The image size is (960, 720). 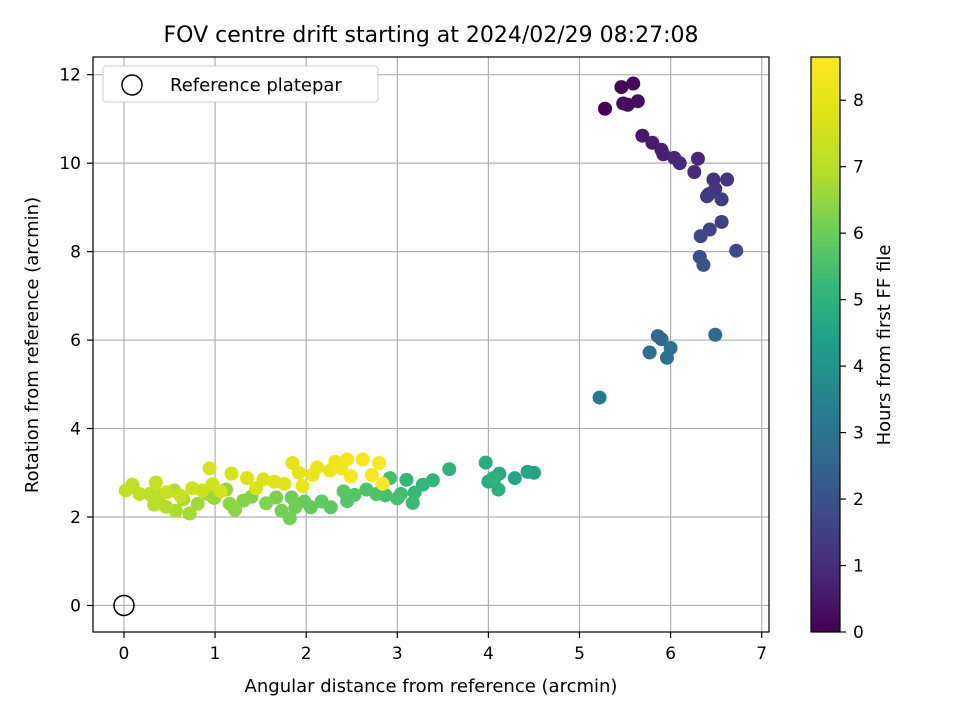 I want to click on colorbar-tick-label: 2, so click(x=858, y=500).